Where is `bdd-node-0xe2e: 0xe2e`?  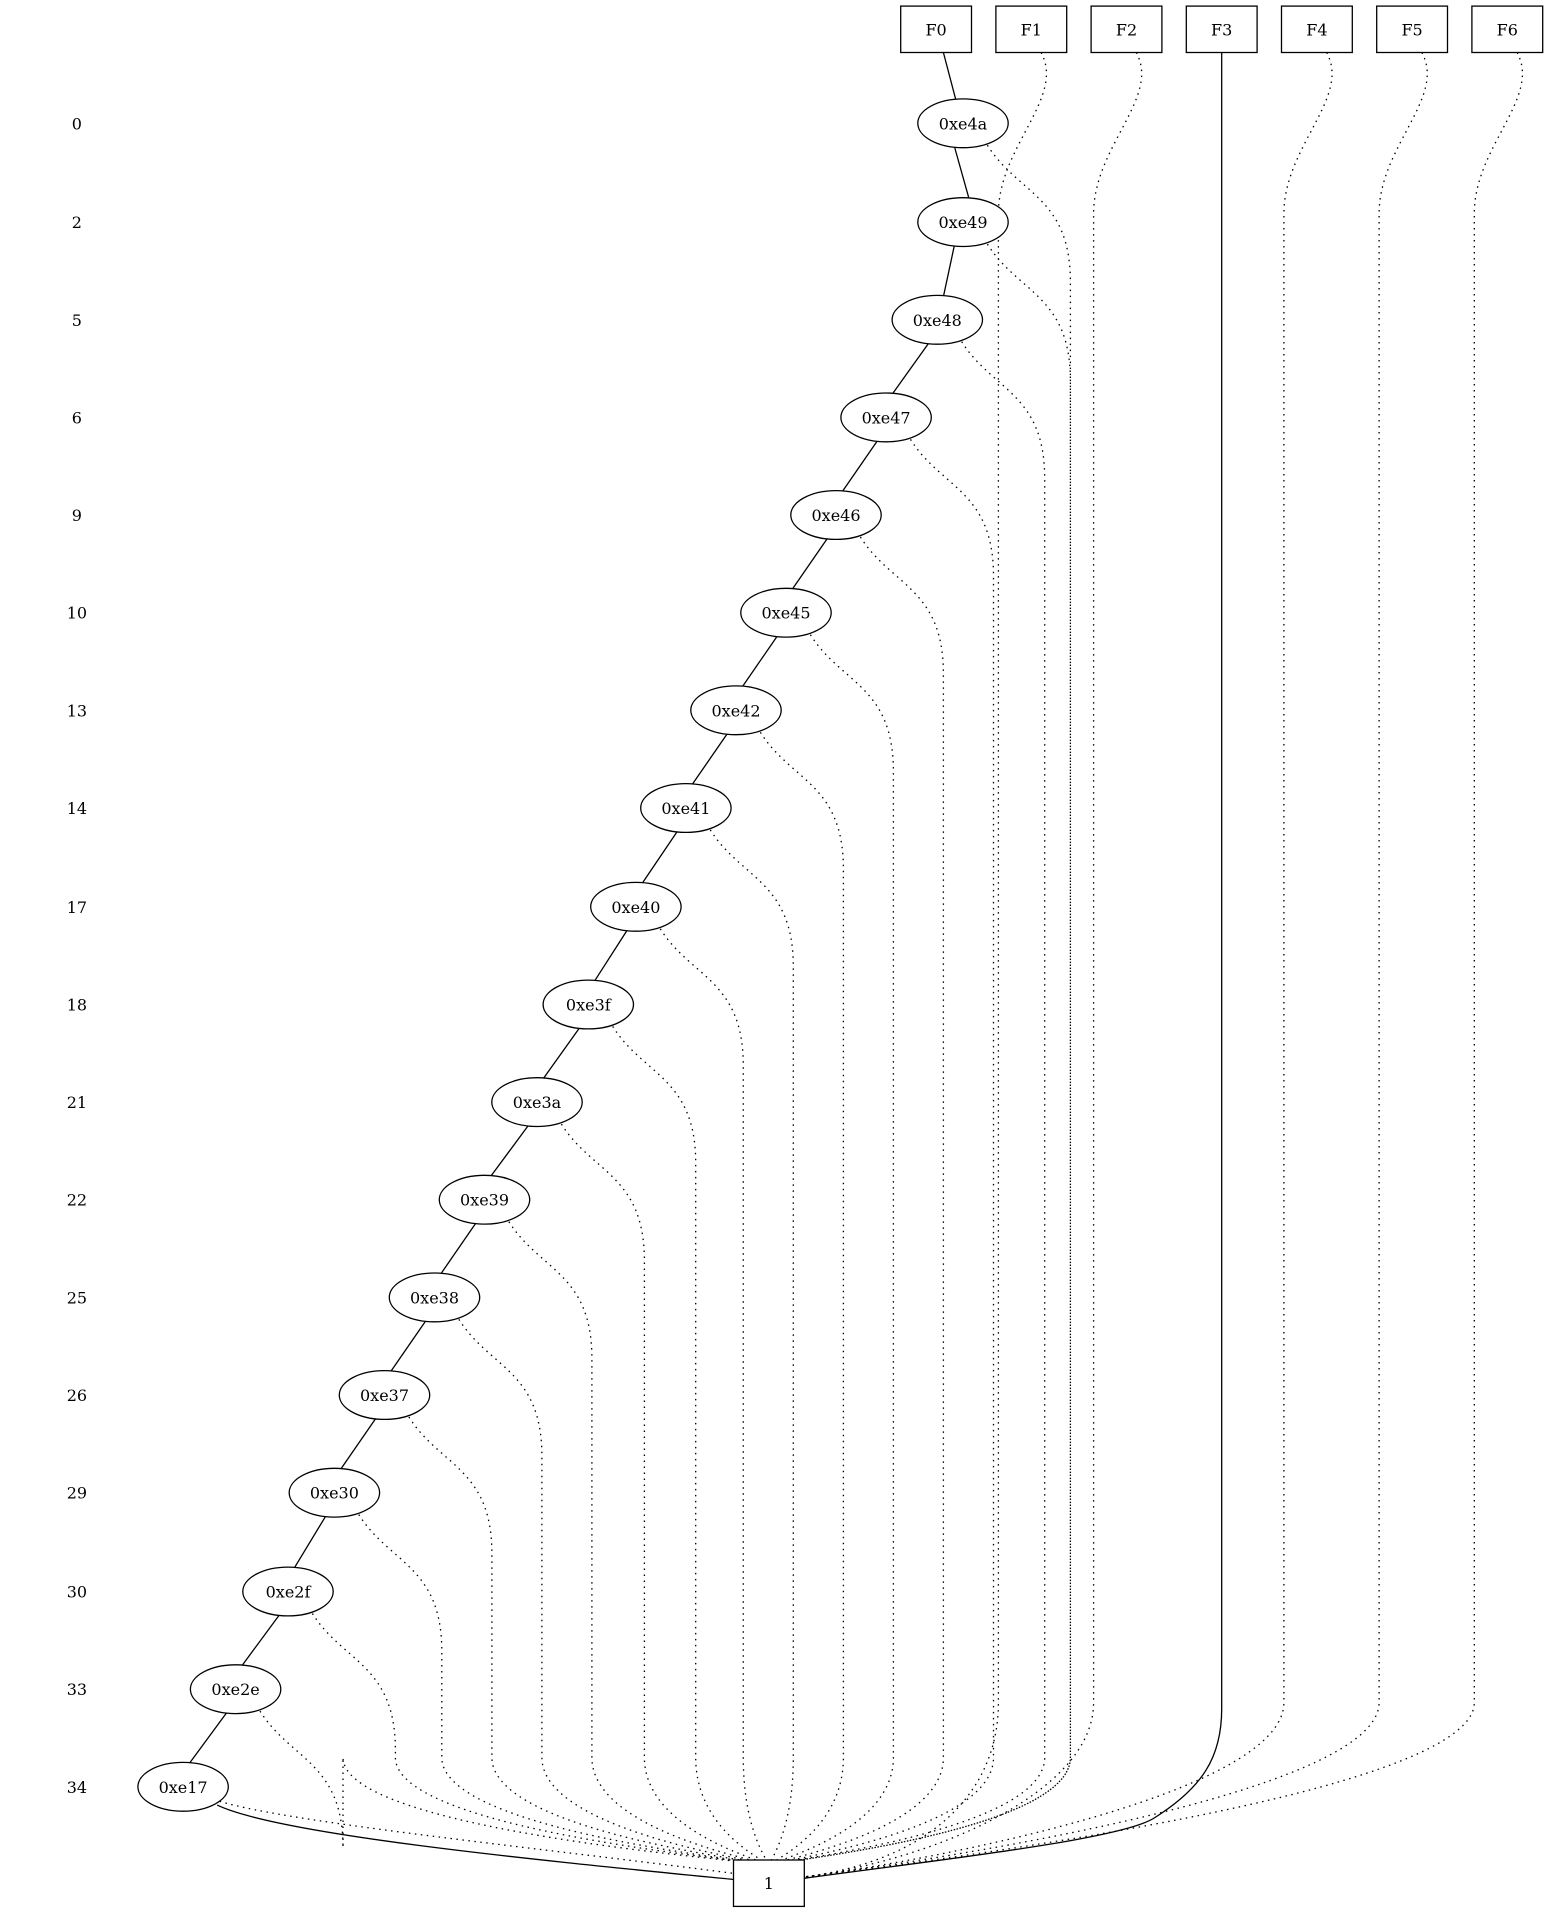 bdd-node-0xe2e: 0xe2e is located at coordinates (235, 1689).